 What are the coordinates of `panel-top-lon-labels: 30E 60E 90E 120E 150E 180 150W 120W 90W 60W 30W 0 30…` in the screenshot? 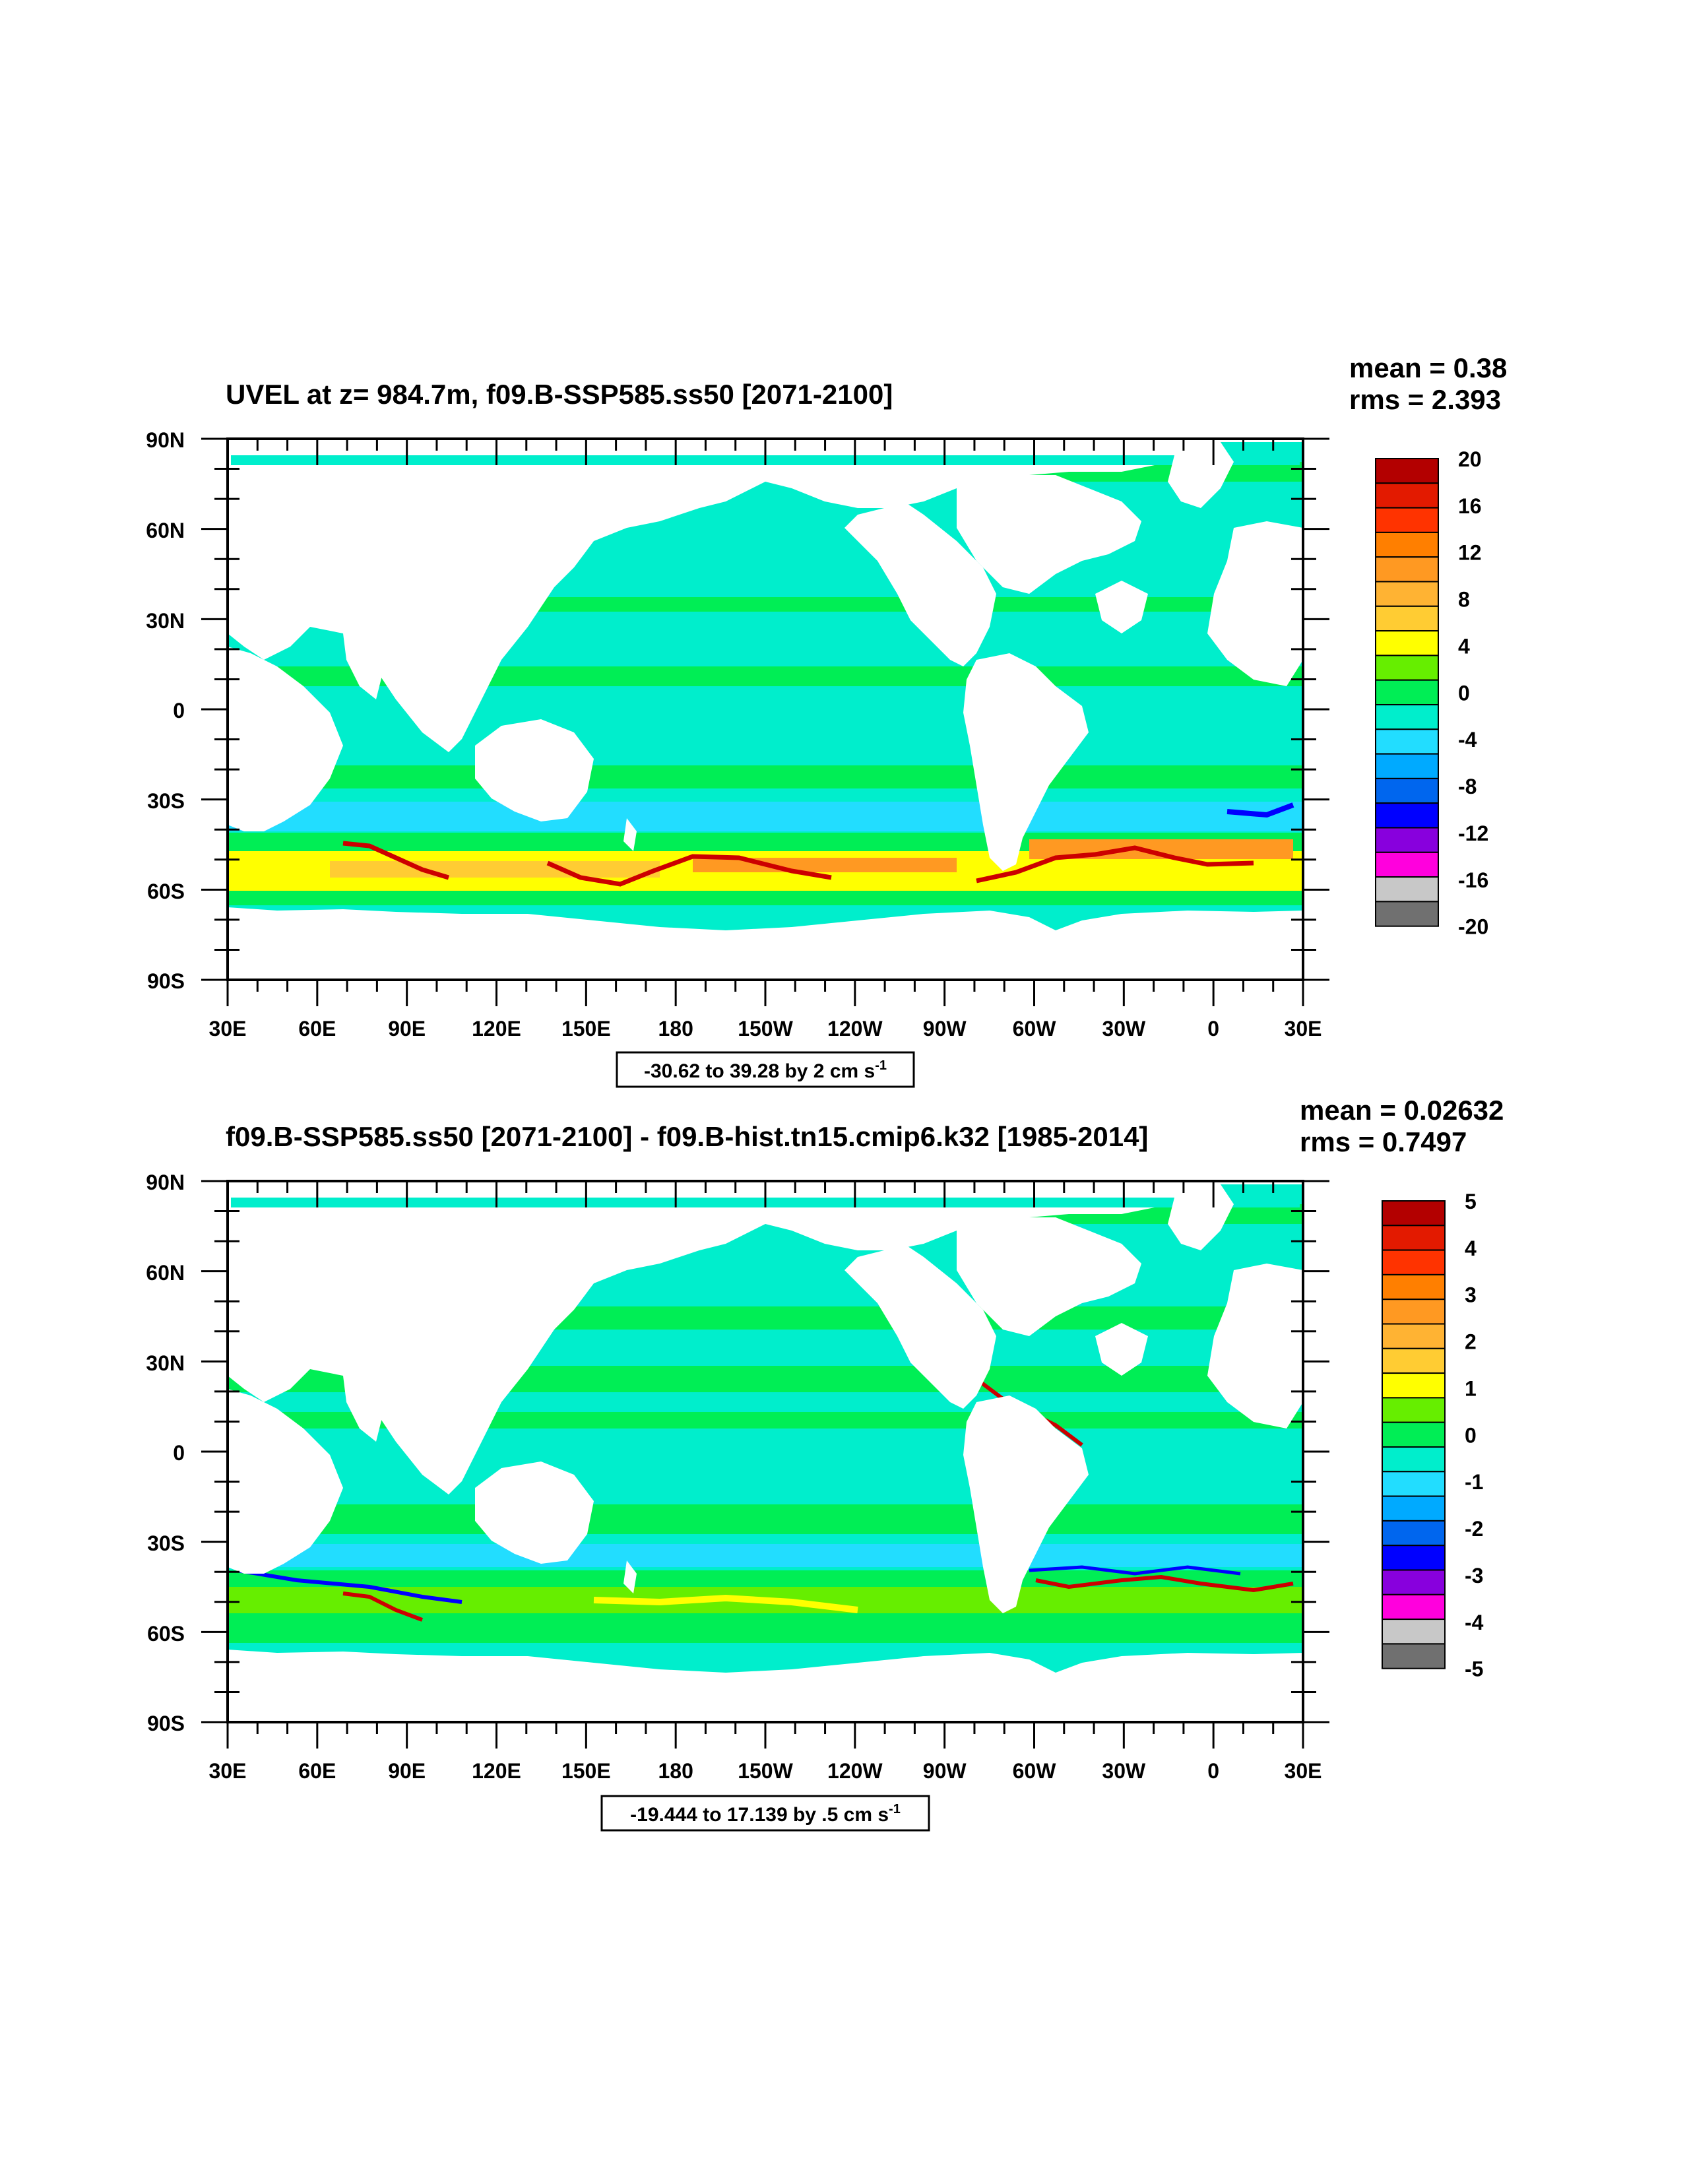 It's located at (765, 1029).